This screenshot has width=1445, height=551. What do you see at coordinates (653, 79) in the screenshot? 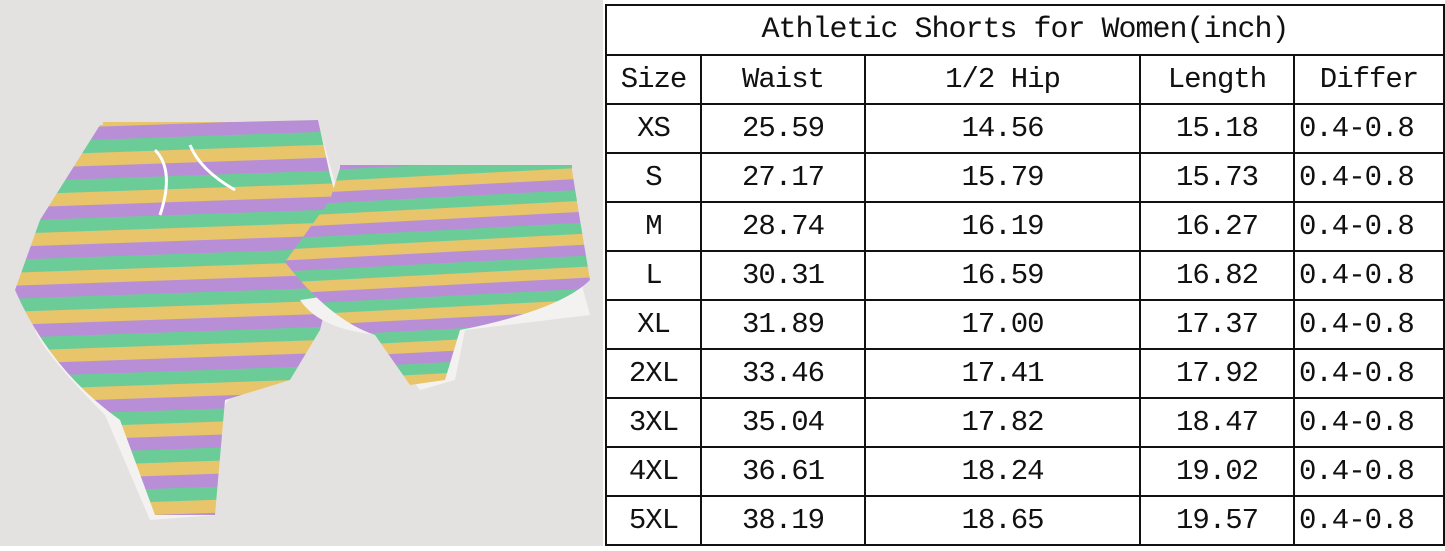
I see `header-size: Size` at bounding box center [653, 79].